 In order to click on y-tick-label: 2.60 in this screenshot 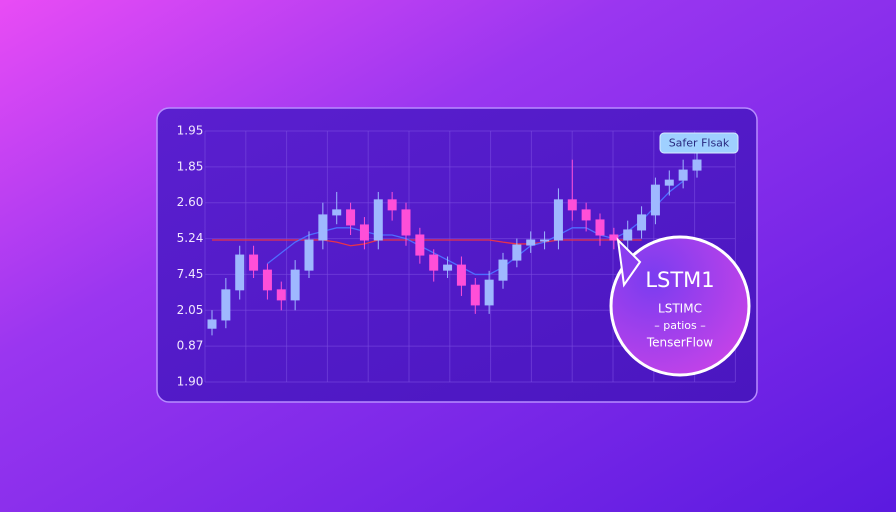, I will do `click(190, 202)`.